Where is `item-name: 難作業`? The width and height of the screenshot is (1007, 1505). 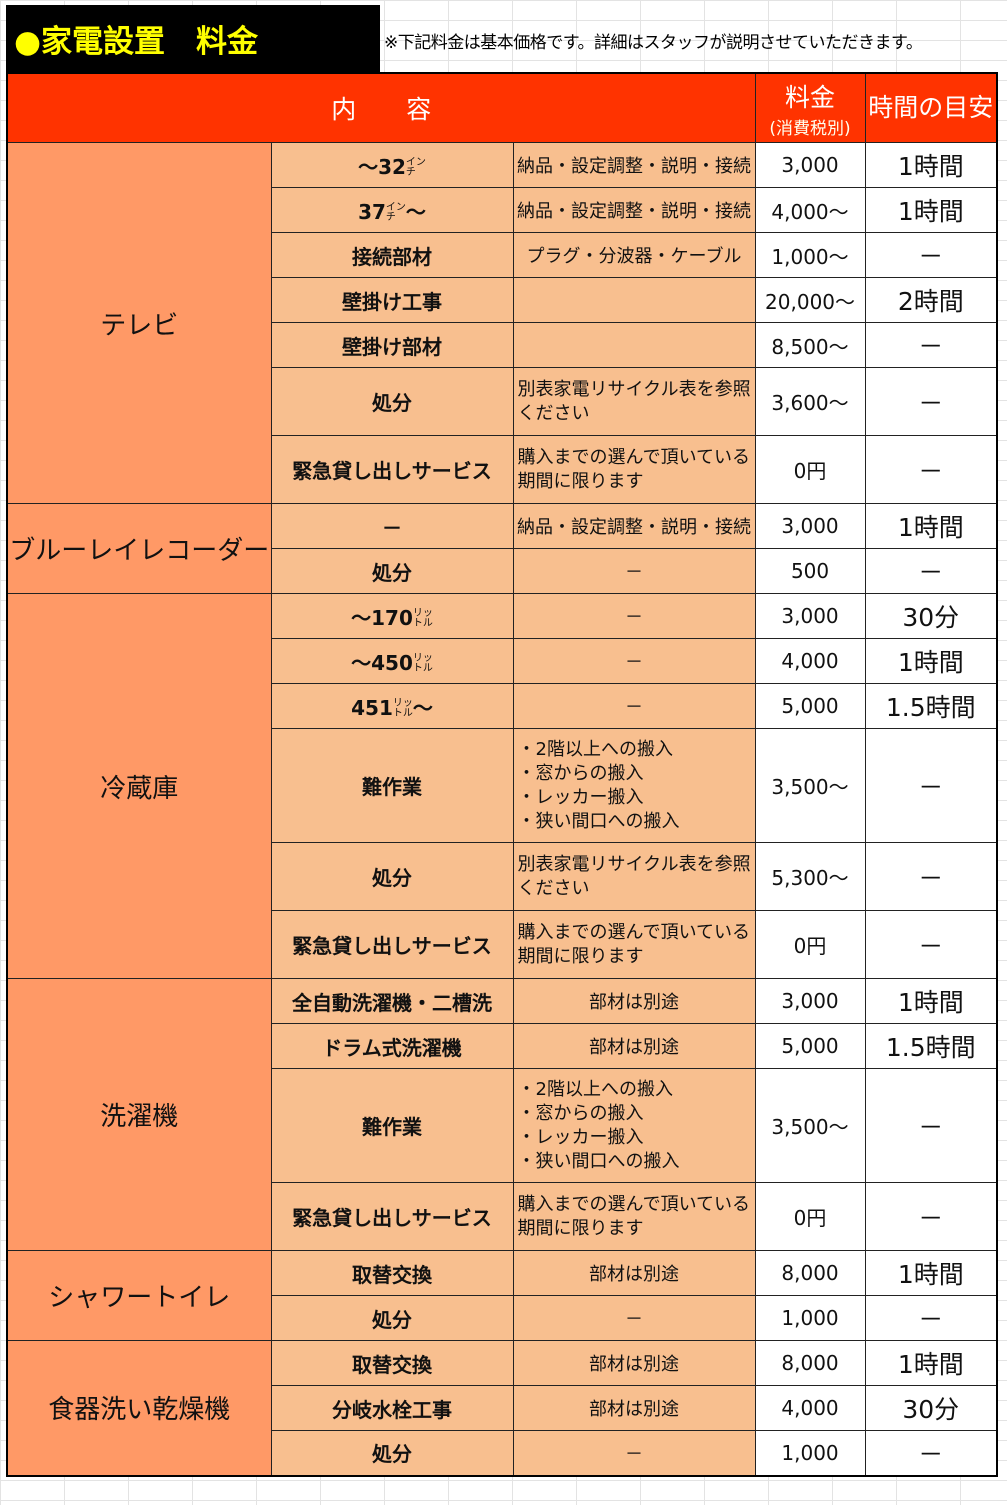
item-name: 難作業 is located at coordinates (392, 1125).